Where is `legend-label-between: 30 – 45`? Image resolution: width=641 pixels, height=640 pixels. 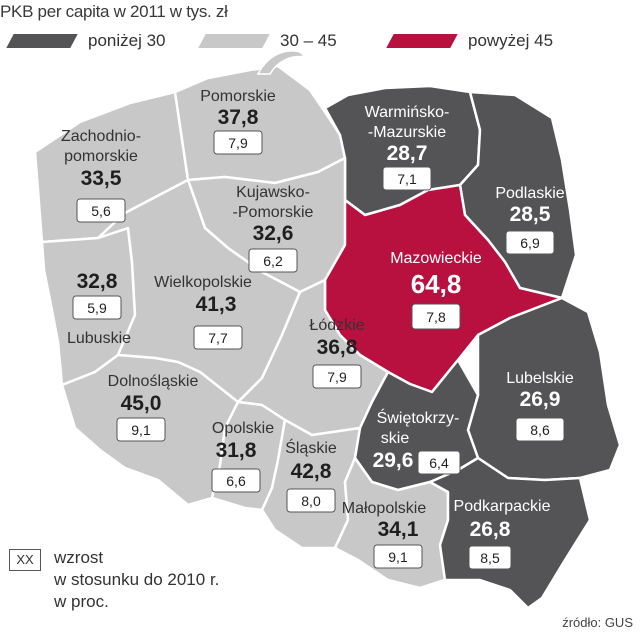 legend-label-between: 30 – 45 is located at coordinates (308, 40).